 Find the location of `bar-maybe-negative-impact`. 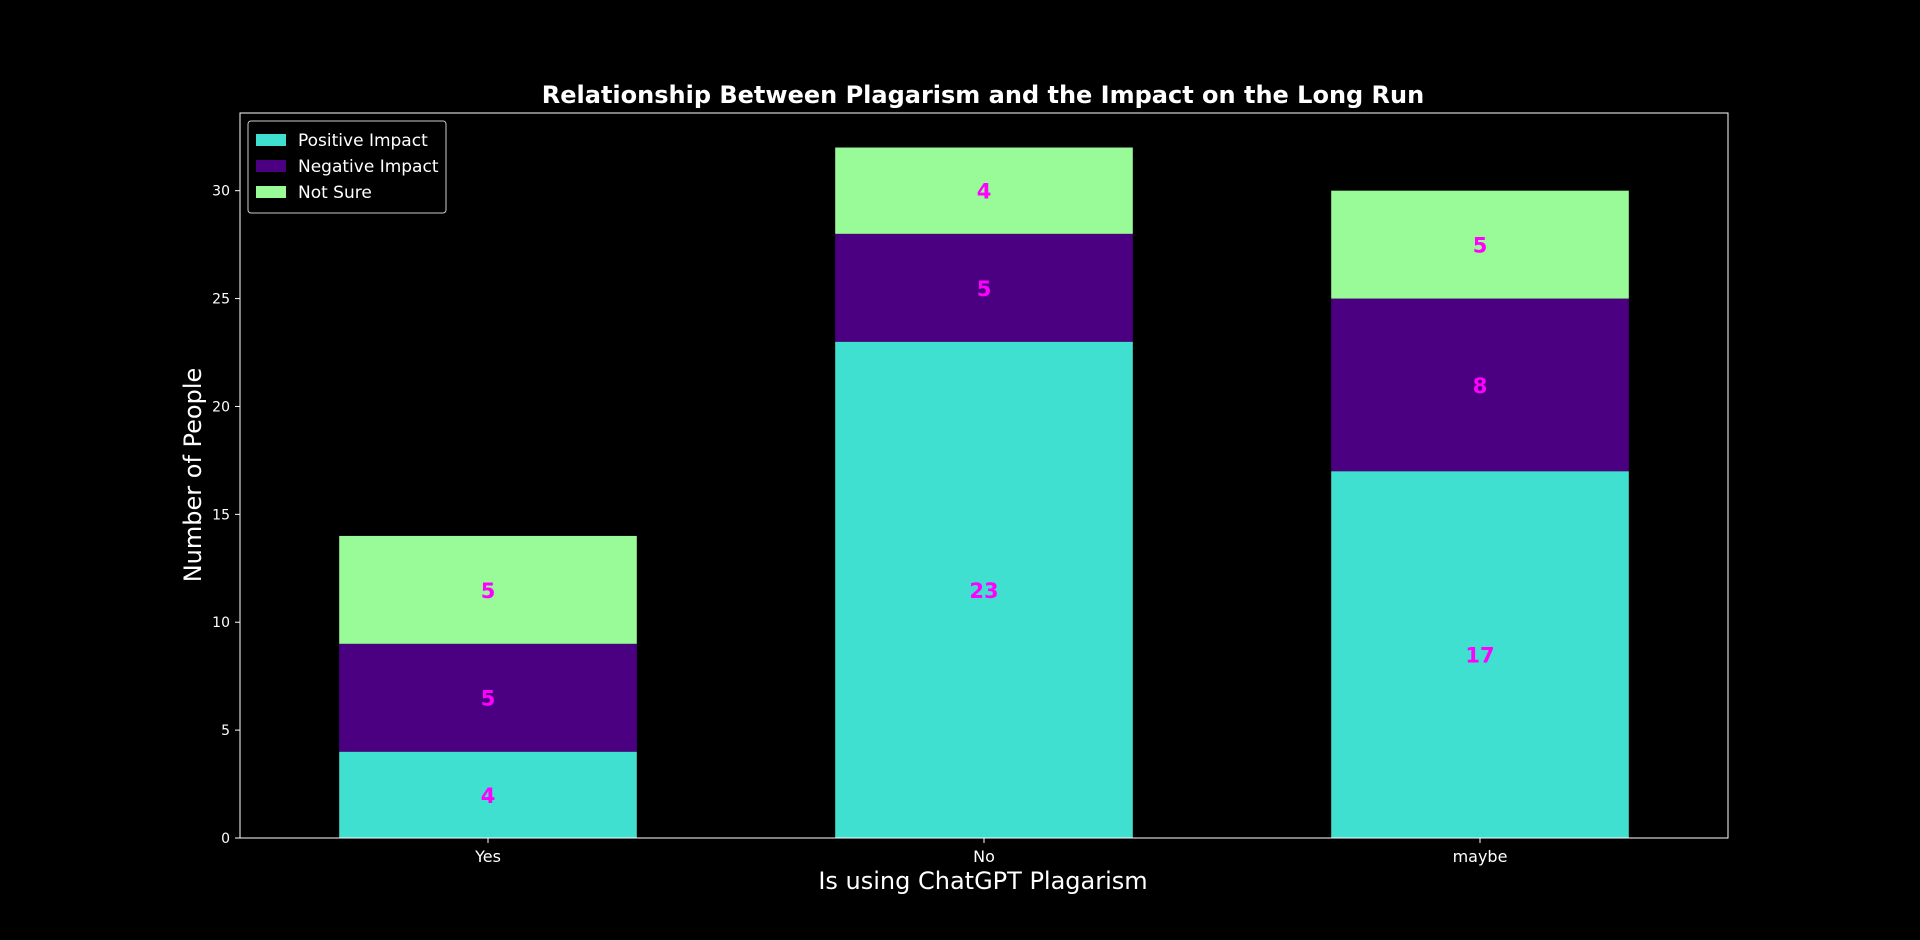

bar-maybe-negative-impact is located at coordinates (1480, 385).